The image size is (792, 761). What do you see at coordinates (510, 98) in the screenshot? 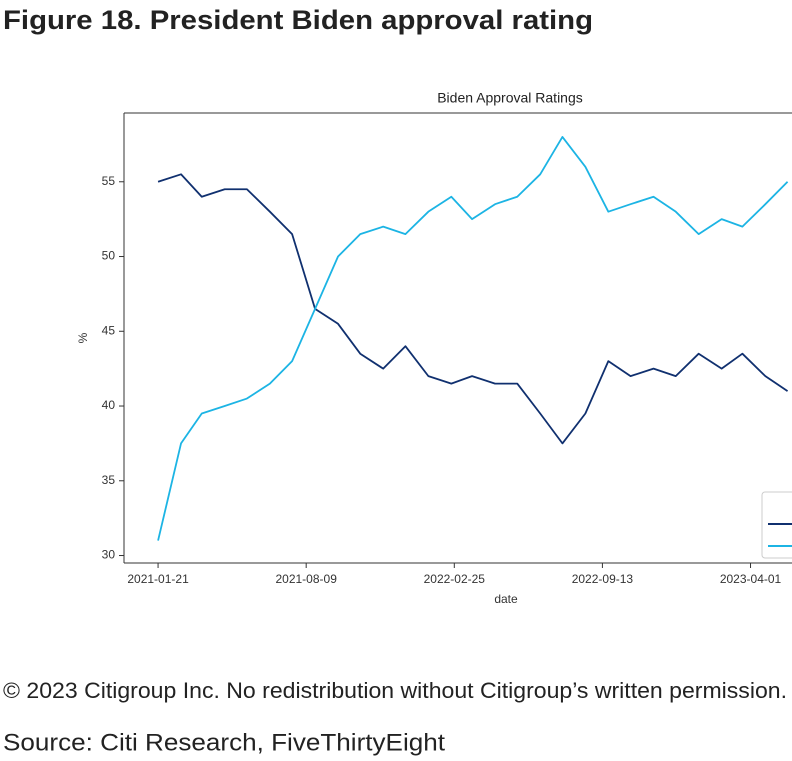
I see `chart-title: Biden Approval Ratings` at bounding box center [510, 98].